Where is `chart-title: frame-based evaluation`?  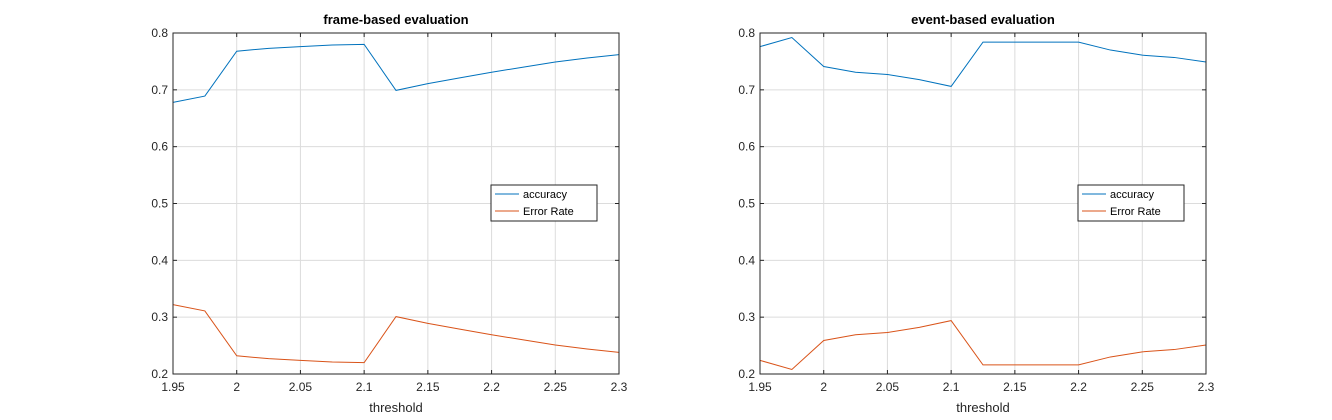 chart-title: frame-based evaluation is located at coordinates (395, 19).